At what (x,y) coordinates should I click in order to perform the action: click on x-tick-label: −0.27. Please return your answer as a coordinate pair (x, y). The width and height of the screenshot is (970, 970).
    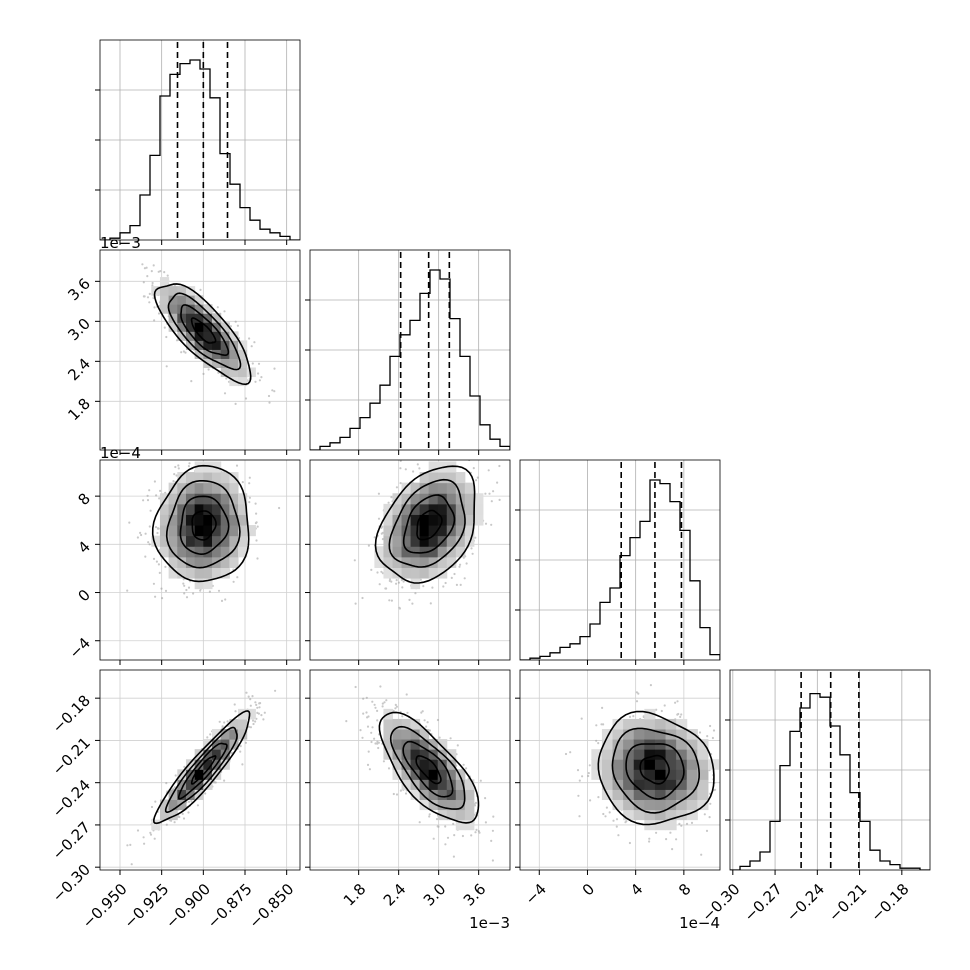
    Looking at the image, I should click on (763, 902).